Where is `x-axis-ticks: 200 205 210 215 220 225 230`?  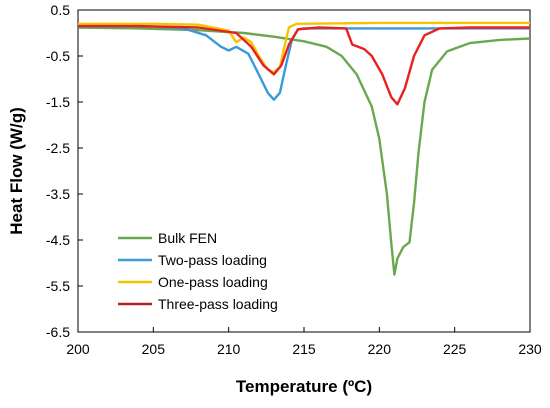
x-axis-ticks: 200 205 210 215 220 225 230 is located at coordinates (304, 342).